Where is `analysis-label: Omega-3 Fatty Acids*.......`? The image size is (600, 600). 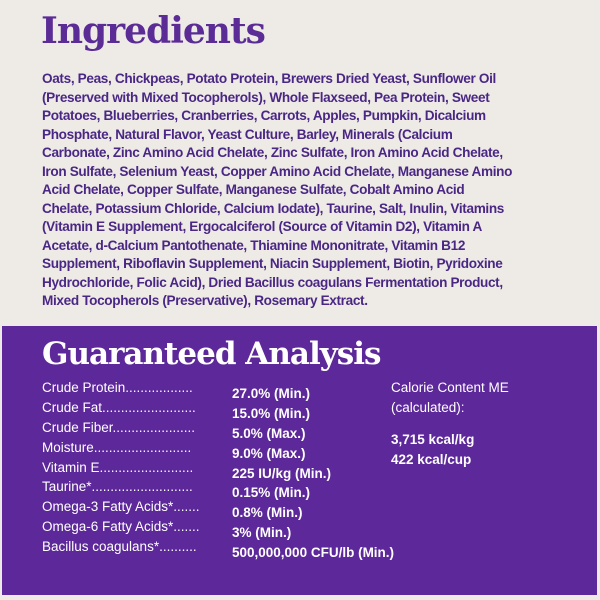 analysis-label: Omega-3 Fatty Acids*....... is located at coordinates (121, 506).